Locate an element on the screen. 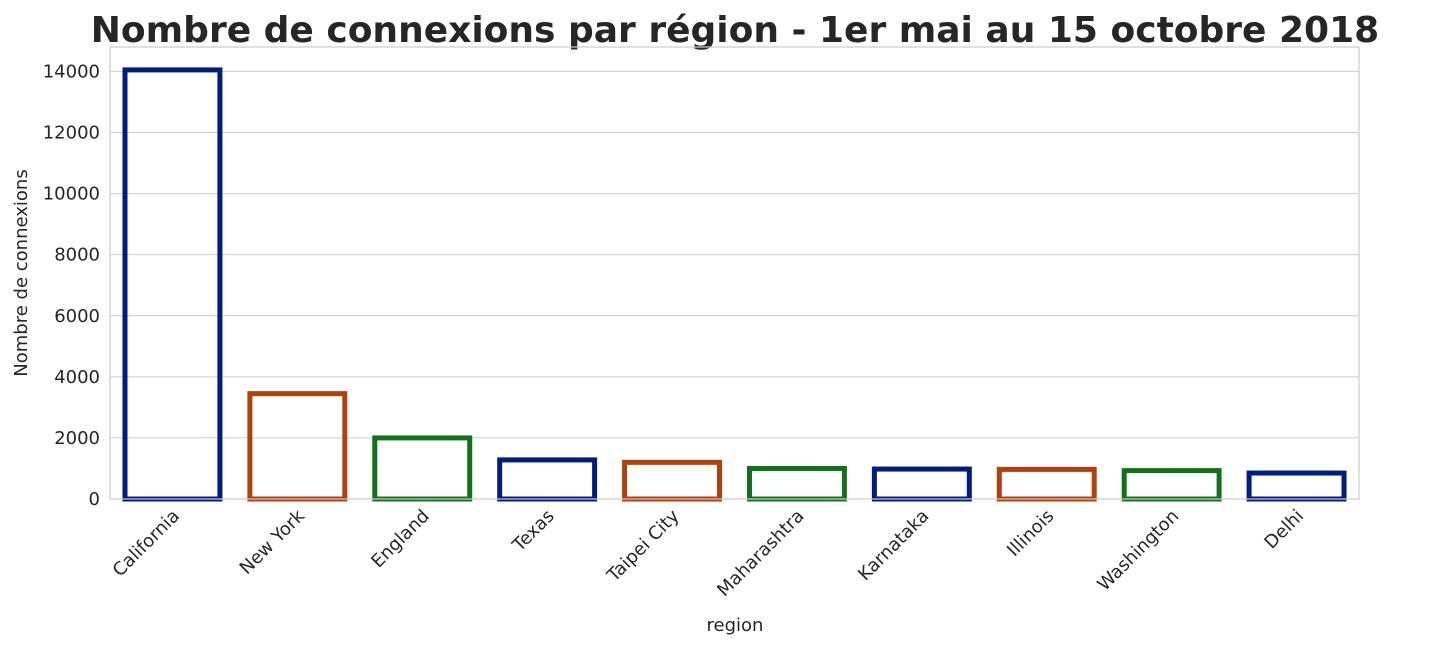 The width and height of the screenshot is (1440, 648). x-tick-label: California is located at coordinates (146, 543).